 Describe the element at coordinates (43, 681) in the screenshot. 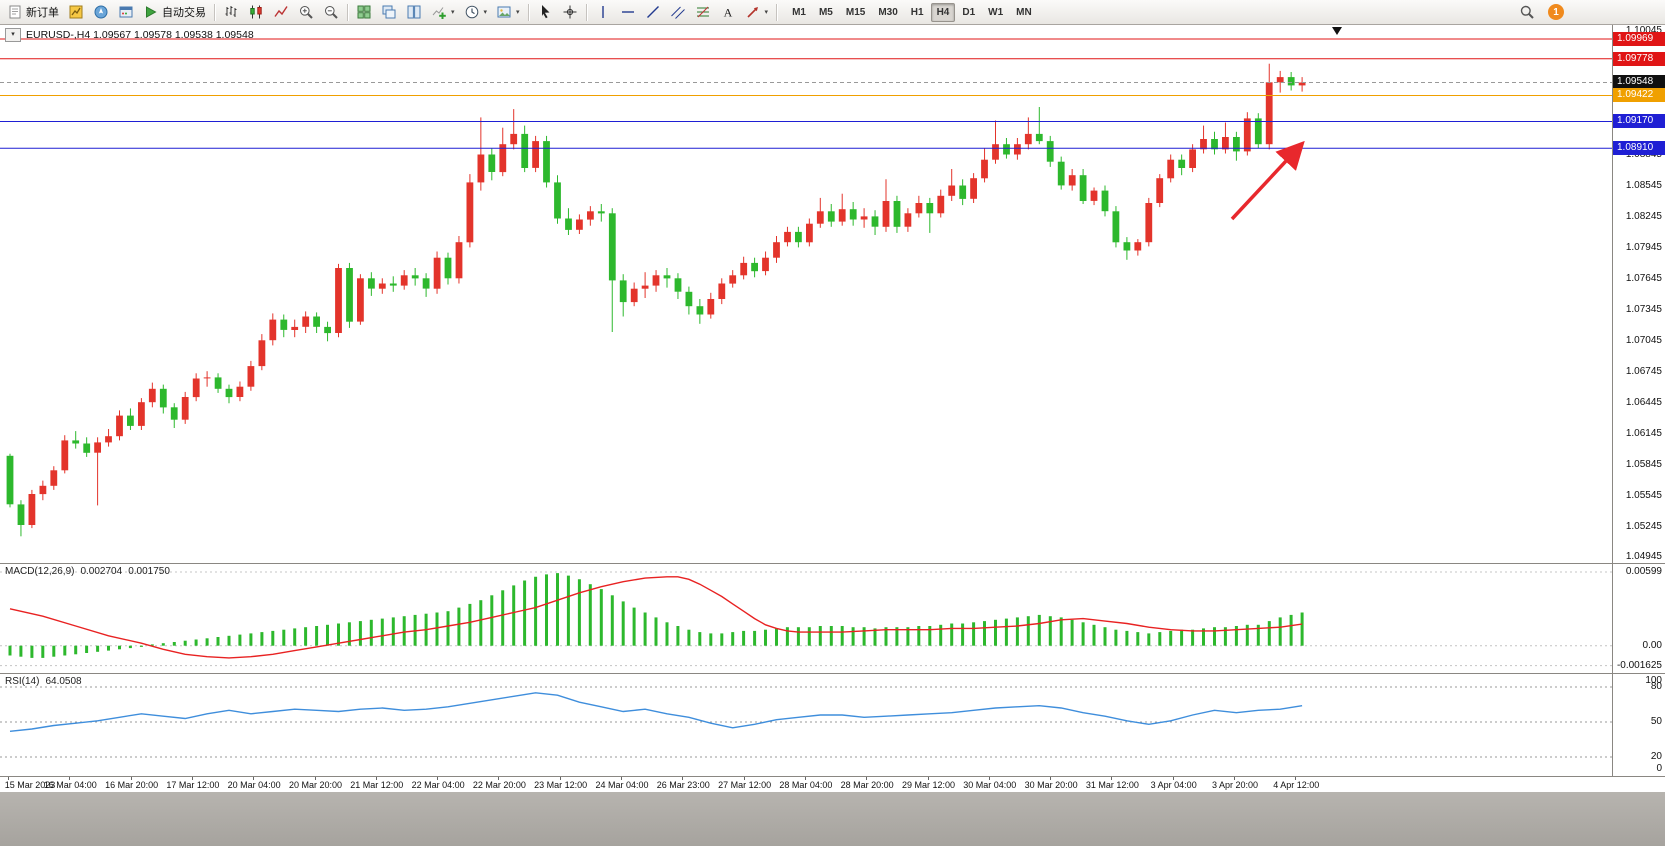

I see `rsi-label: RSI(14) 64.0508` at that location.